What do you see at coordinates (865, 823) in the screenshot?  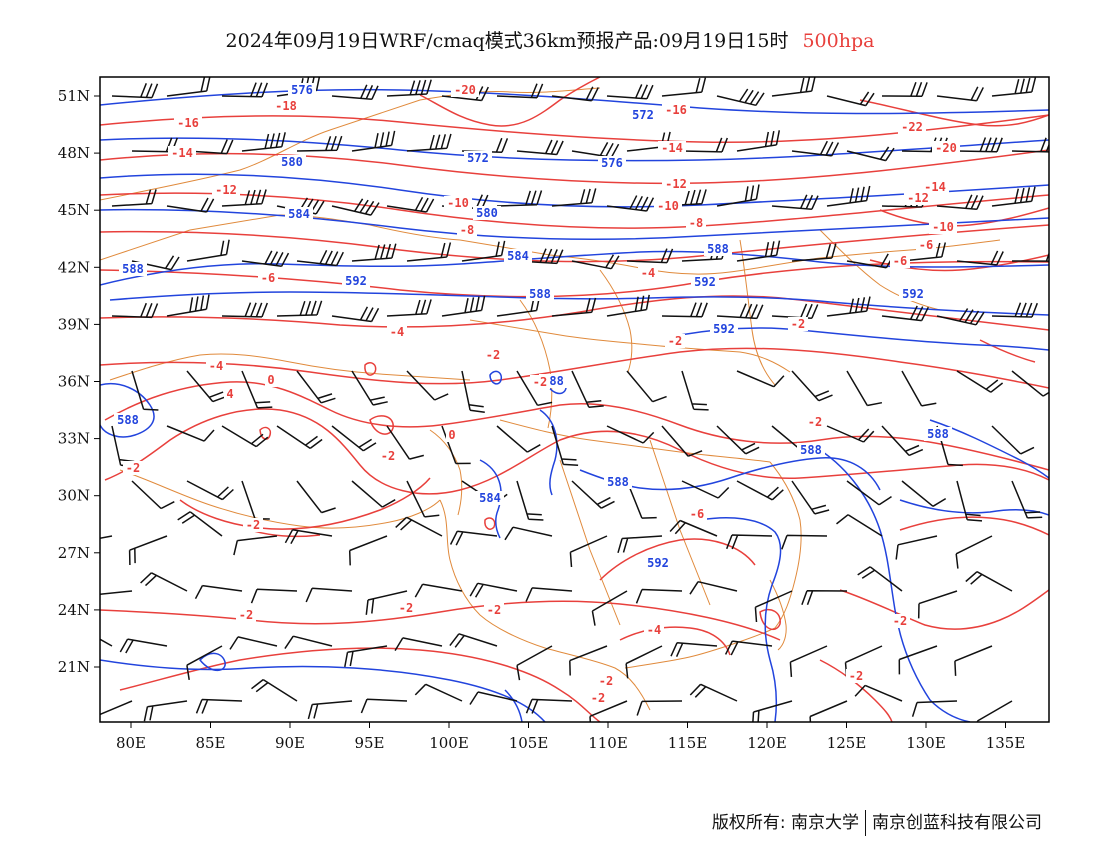 I see `footer-separator` at bounding box center [865, 823].